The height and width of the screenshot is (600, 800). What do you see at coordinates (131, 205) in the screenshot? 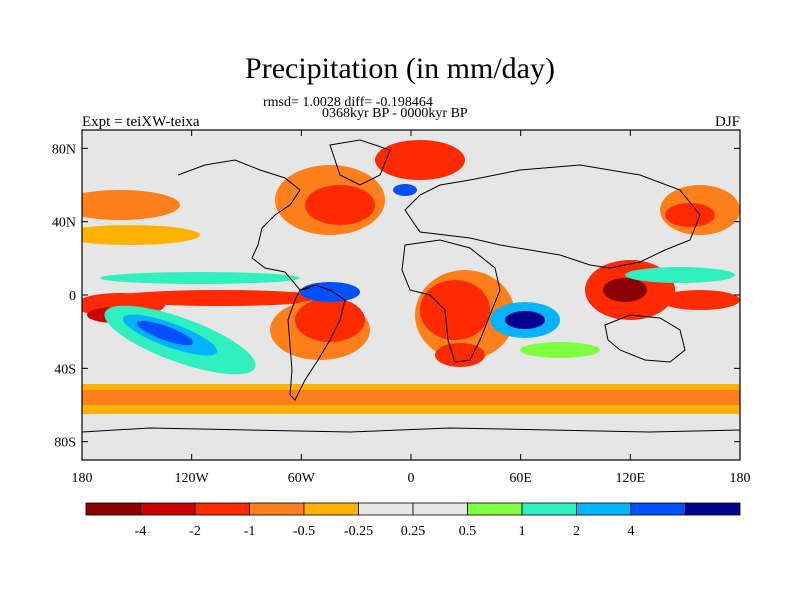
I see `north-pacific-dry-west` at bounding box center [131, 205].